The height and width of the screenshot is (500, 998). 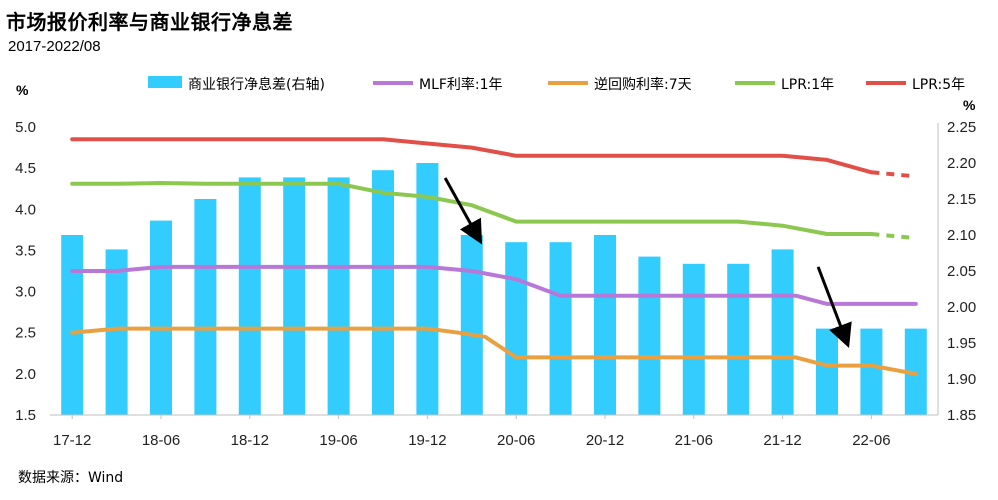 I want to click on line-series-3-projection, so click(x=893, y=174).